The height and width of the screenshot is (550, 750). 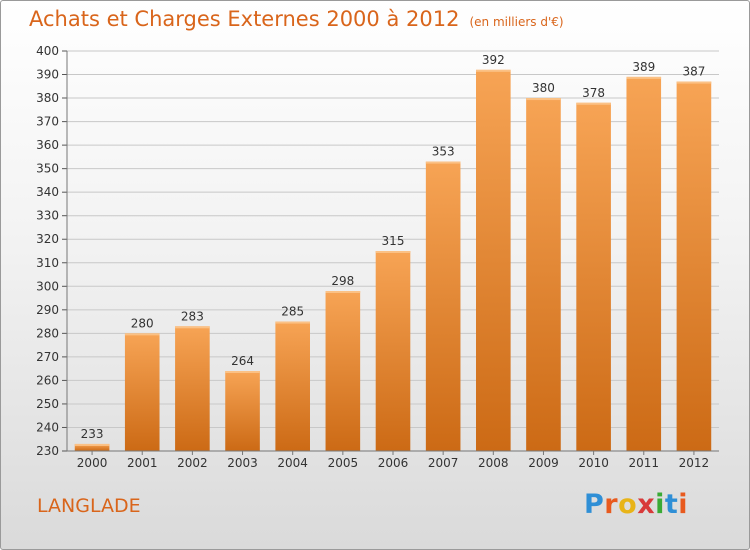 What do you see at coordinates (671, 504) in the screenshot?
I see `logo-letter: t` at bounding box center [671, 504].